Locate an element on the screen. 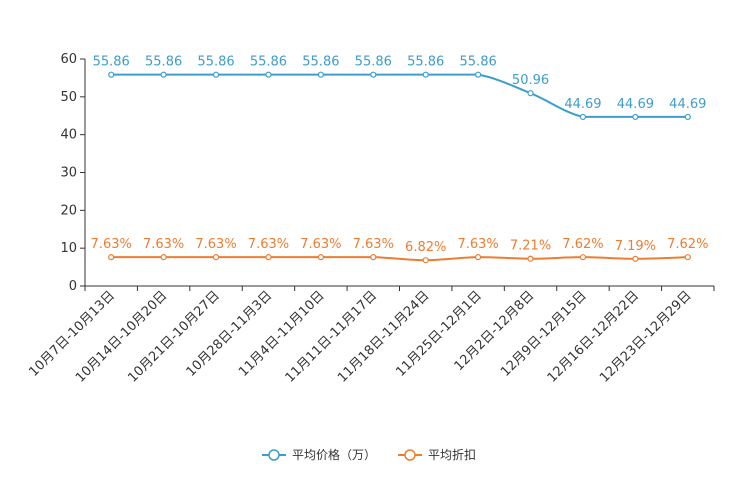  data-label: 7.21% is located at coordinates (530, 246).